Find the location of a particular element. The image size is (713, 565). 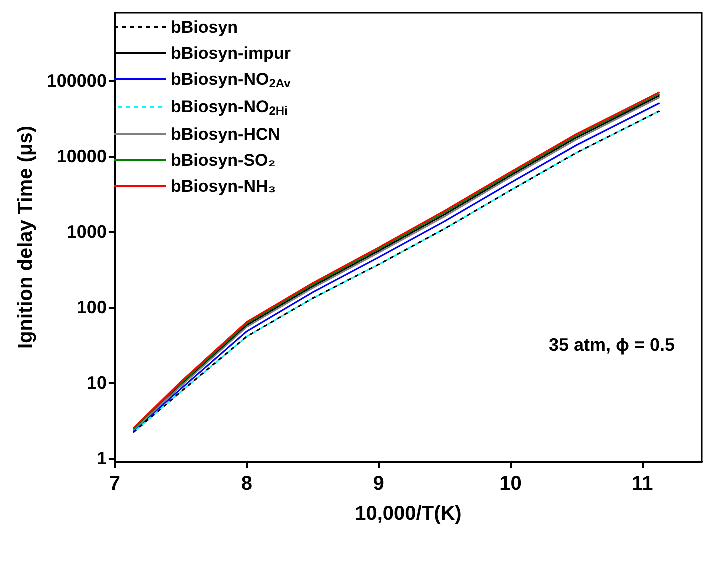

x-tick-label: 9 is located at coordinates (378, 484).